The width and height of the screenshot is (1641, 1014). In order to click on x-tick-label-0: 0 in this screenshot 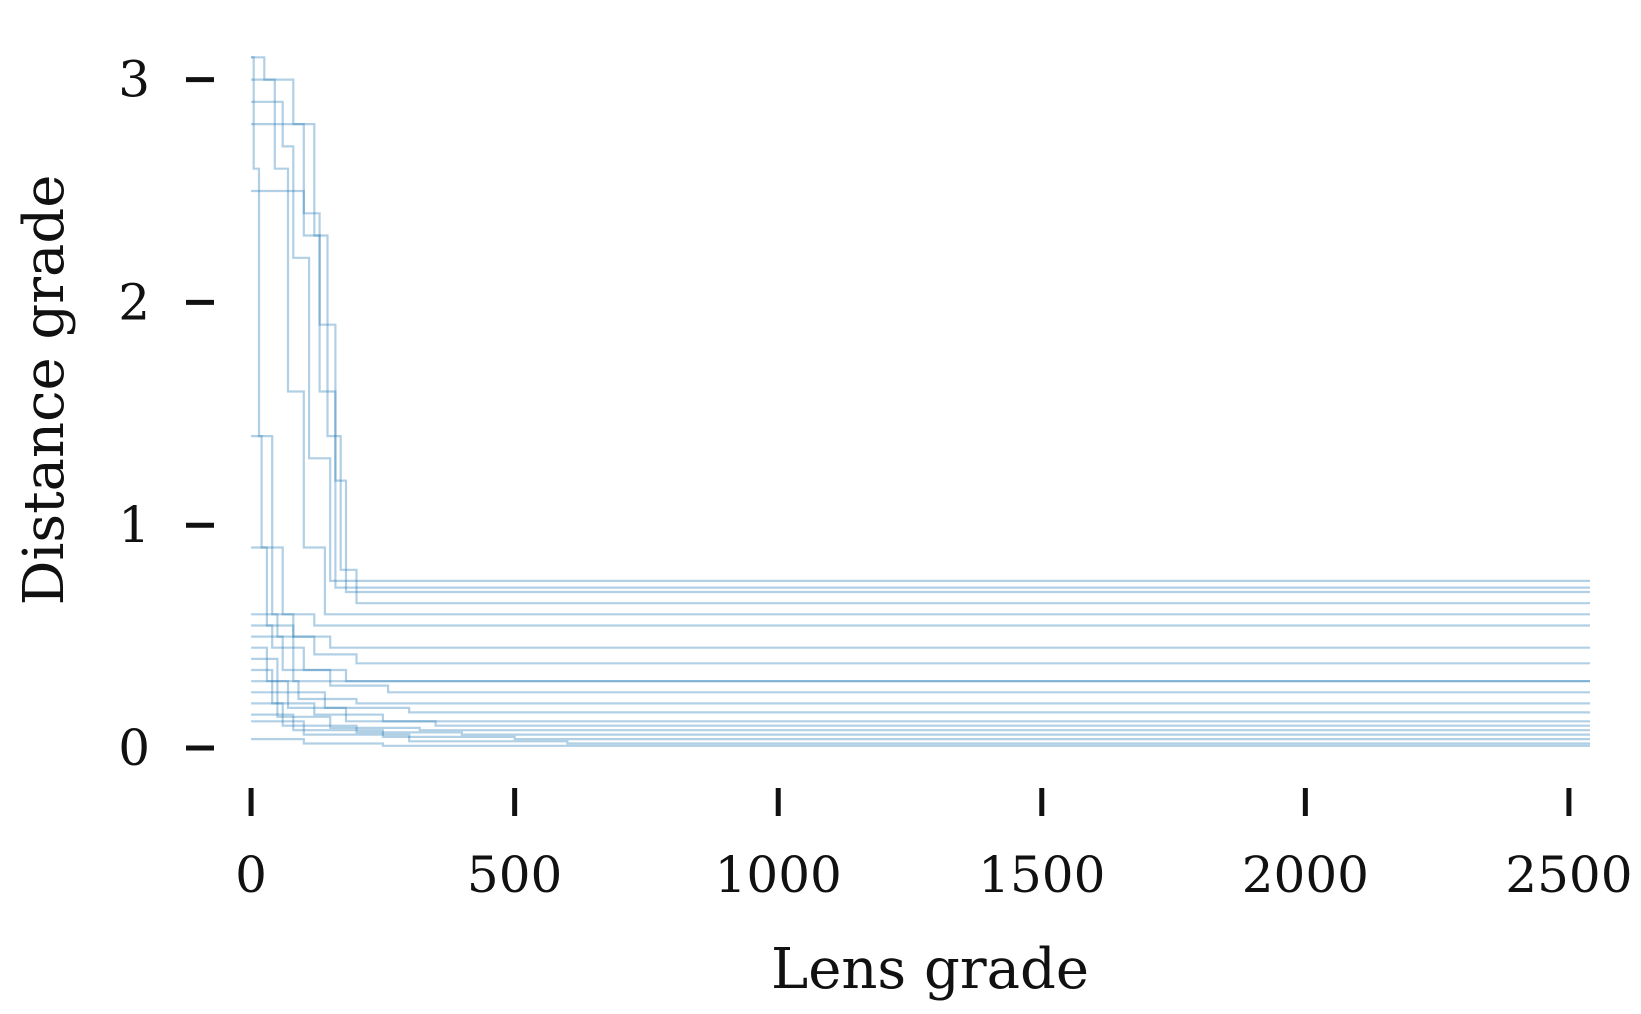, I will do `click(251, 875)`.